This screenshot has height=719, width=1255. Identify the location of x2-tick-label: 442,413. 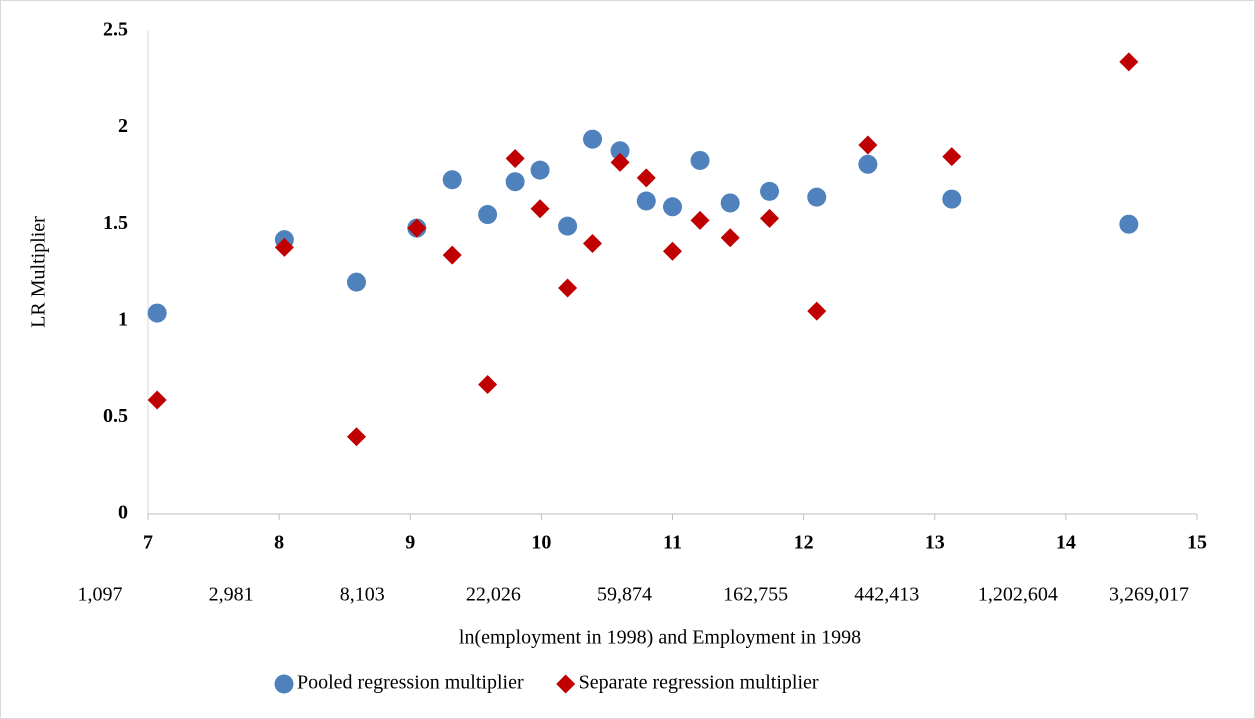
(886, 595).